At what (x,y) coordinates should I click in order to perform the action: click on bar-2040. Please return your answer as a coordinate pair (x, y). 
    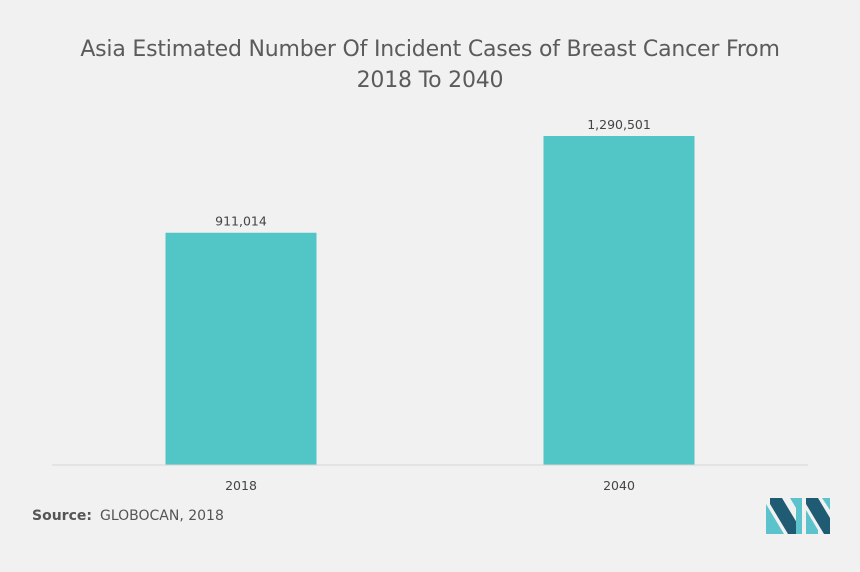
    Looking at the image, I should click on (619, 300).